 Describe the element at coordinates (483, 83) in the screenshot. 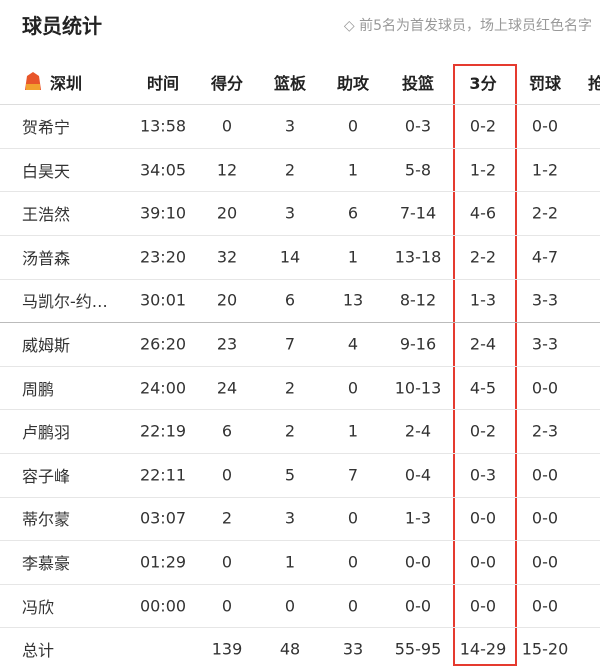

I see `column-header: 3分` at that location.